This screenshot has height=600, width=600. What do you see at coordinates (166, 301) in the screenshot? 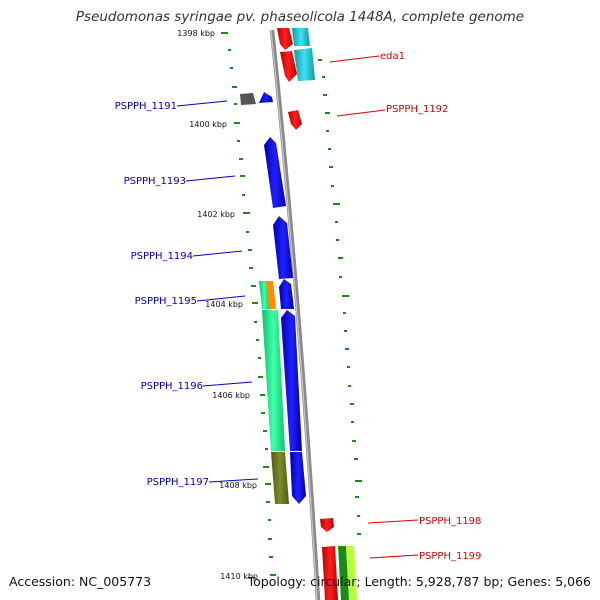
I see `gene-label-pspph-1195: PSPPH_1195` at bounding box center [166, 301].